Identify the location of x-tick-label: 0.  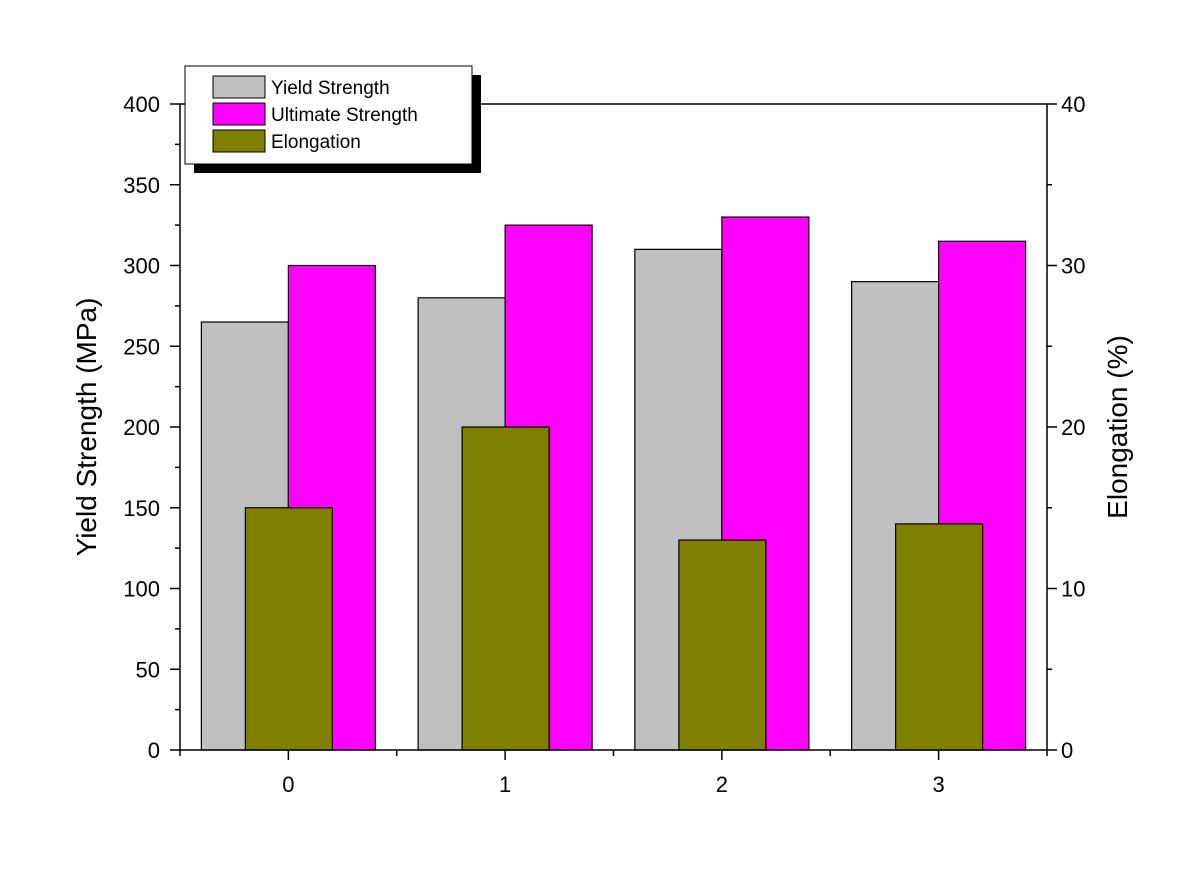
(288, 784).